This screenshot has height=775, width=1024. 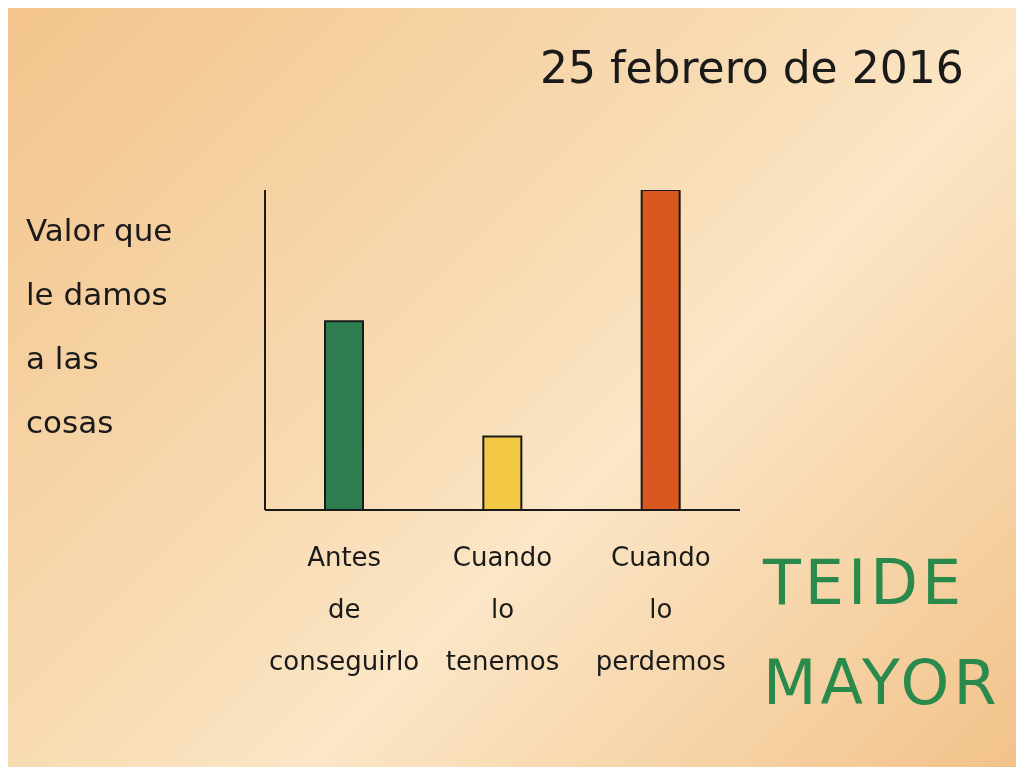 I want to click on y-axis-title: Valor que le damos a las cosas, so click(x=100, y=326).